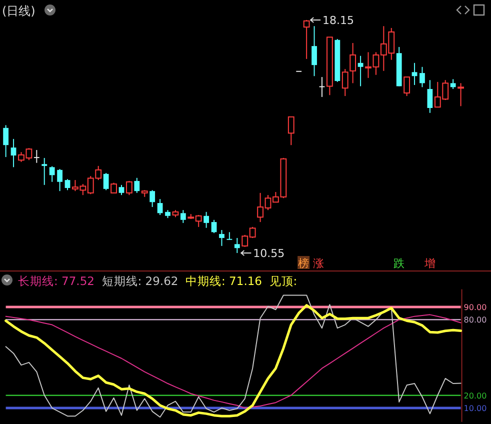  What do you see at coordinates (220, 281) in the screenshot?
I see `text: 中期线: 71.16` at bounding box center [220, 281].